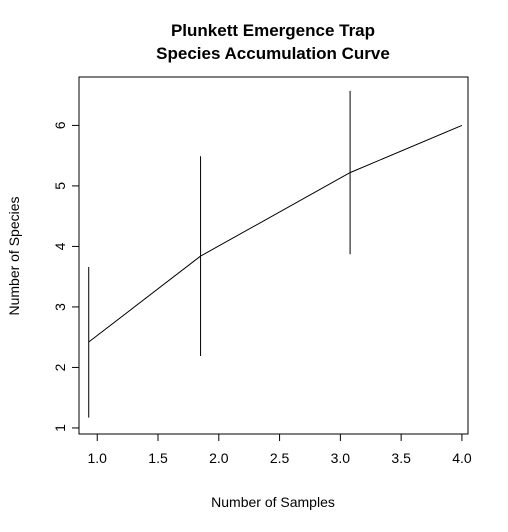 The width and height of the screenshot is (508, 532). I want to click on y-tick-label: 1, so click(60, 428).